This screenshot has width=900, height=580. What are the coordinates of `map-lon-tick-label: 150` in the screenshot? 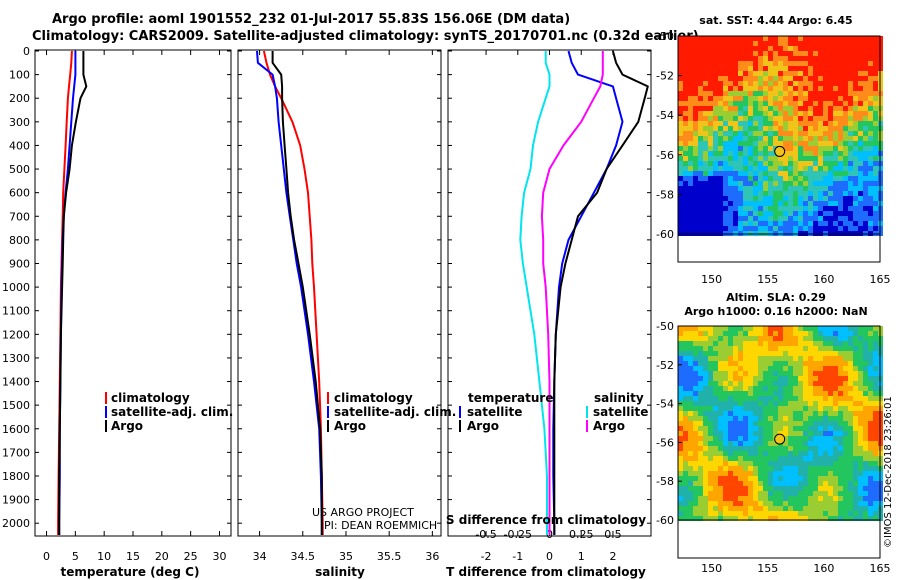 It's located at (711, 568).